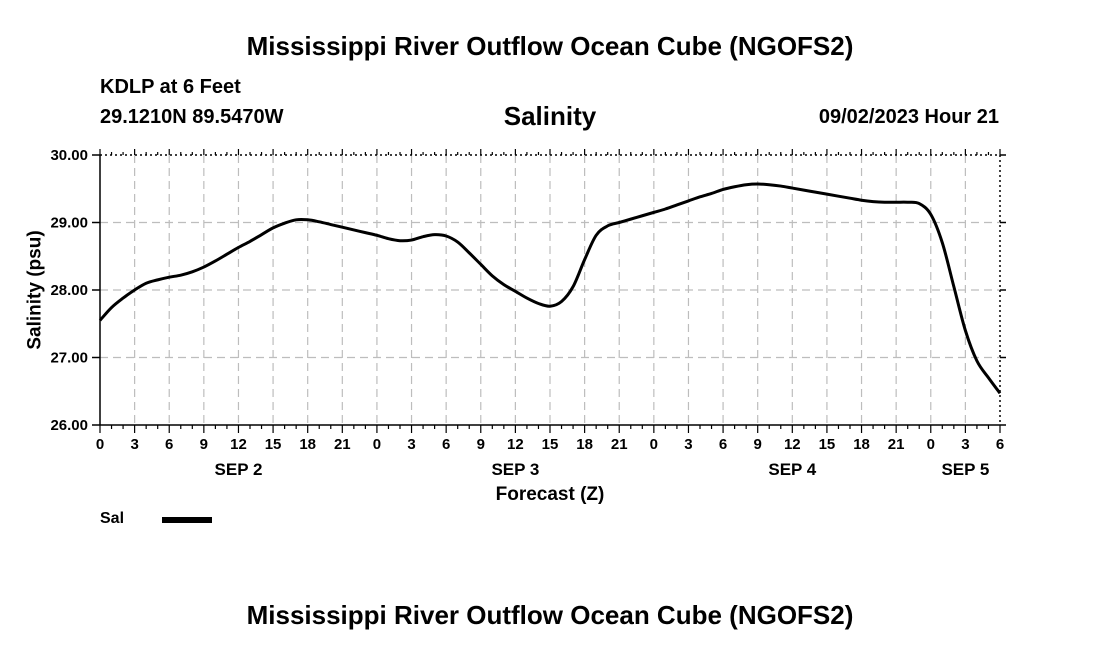  What do you see at coordinates (908, 117) in the screenshot?
I see `forecast-datetime: 09/02/2023 Hour 21` at bounding box center [908, 117].